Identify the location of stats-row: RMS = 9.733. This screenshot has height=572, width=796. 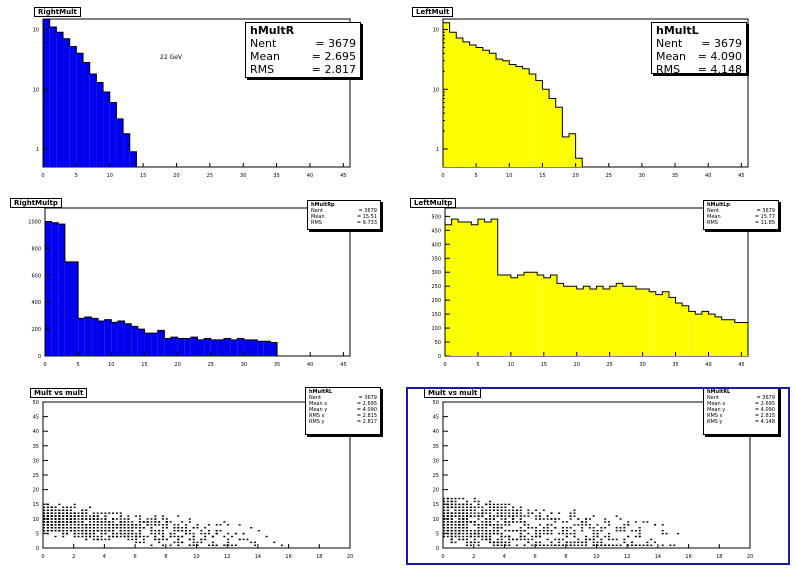
(344, 223).